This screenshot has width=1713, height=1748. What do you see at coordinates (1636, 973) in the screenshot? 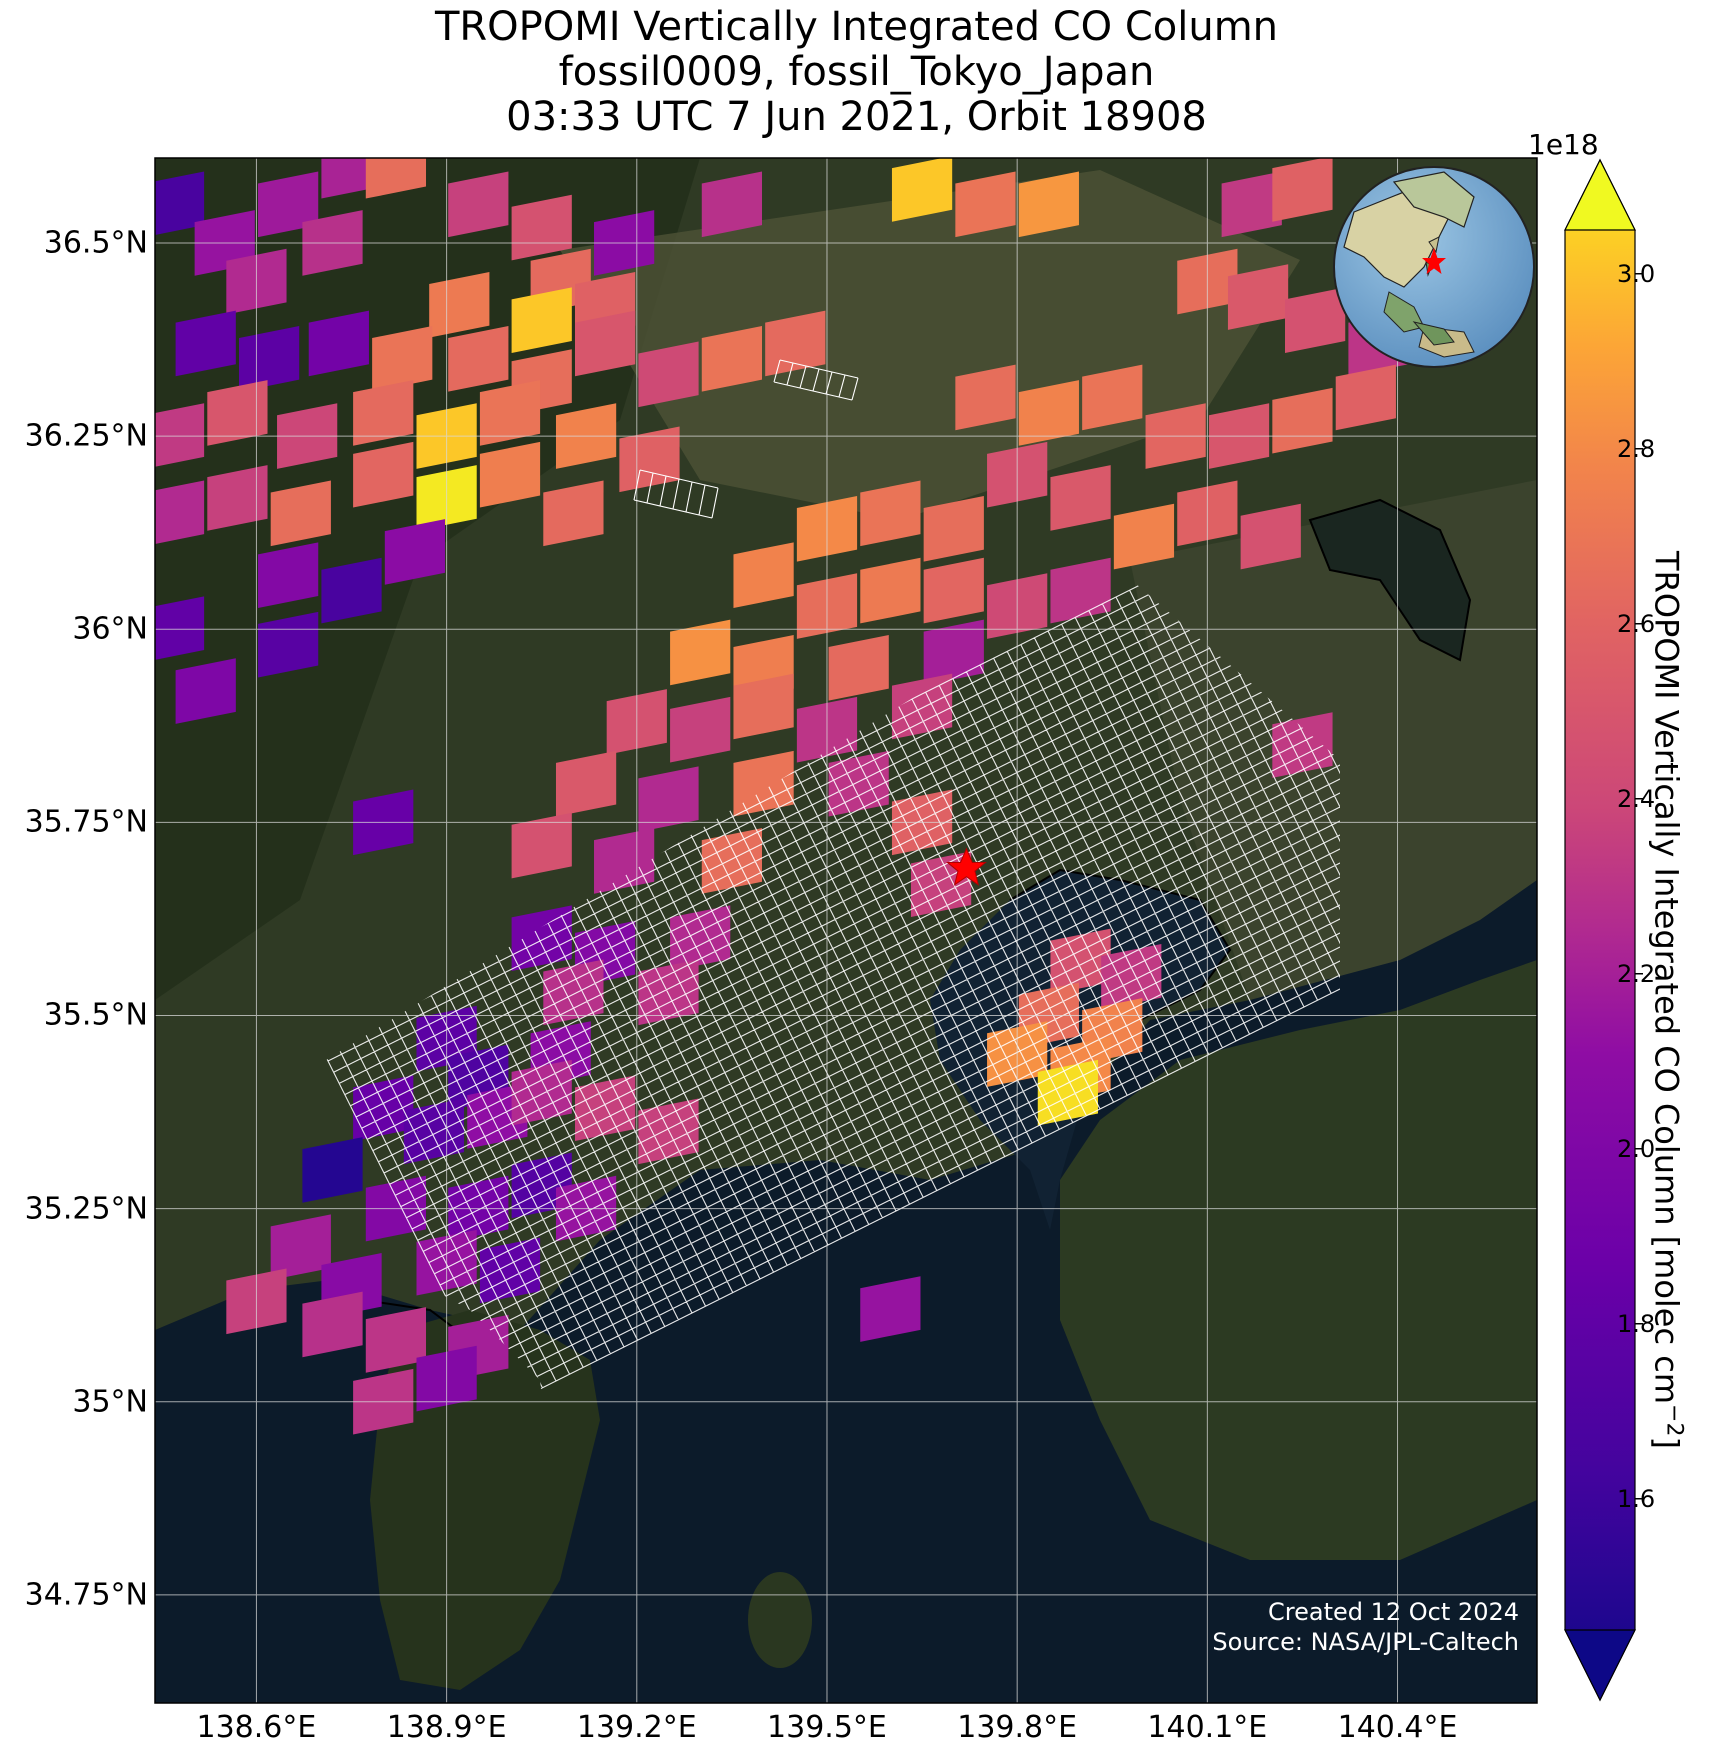
I see `colorbar-tick-label: 2.2` at bounding box center [1636, 973].